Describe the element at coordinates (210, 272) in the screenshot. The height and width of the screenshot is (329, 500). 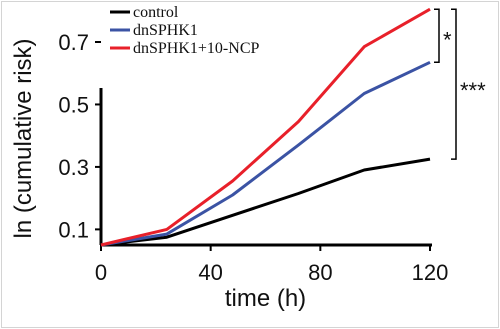
I see `x-tick-label: 40` at that location.